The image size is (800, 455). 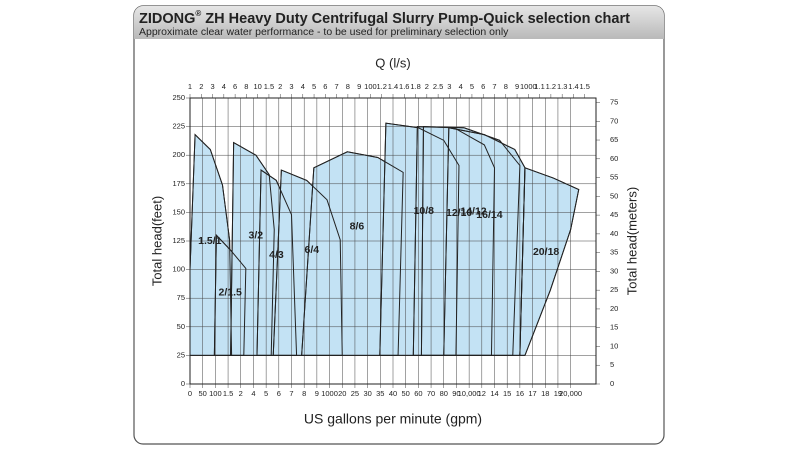 I want to click on x-tick-label: 70, so click(x=431, y=393).